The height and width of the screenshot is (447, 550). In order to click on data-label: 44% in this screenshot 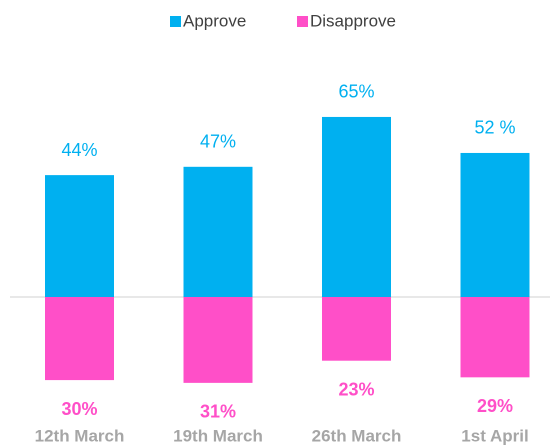, I will do `click(79, 150)`.